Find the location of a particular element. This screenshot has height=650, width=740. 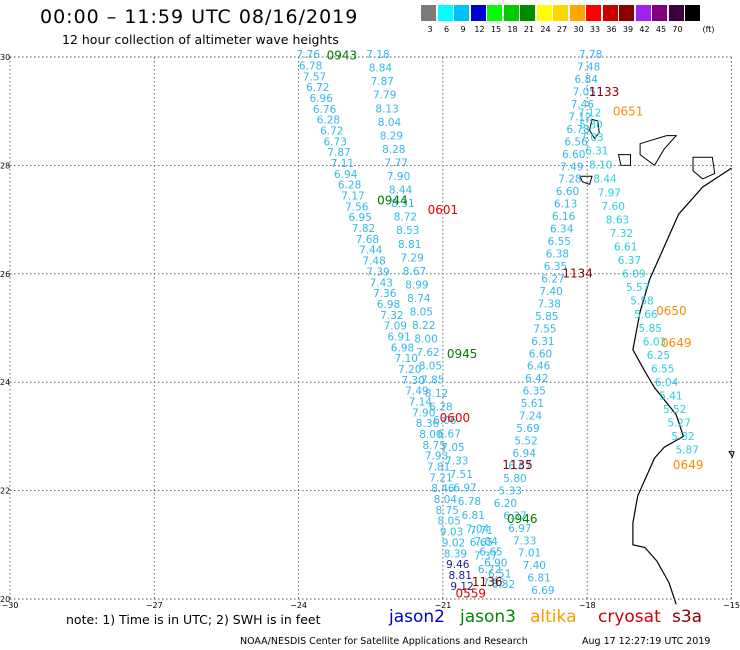

wave-height-reading: 8.72 is located at coordinates (405, 218).